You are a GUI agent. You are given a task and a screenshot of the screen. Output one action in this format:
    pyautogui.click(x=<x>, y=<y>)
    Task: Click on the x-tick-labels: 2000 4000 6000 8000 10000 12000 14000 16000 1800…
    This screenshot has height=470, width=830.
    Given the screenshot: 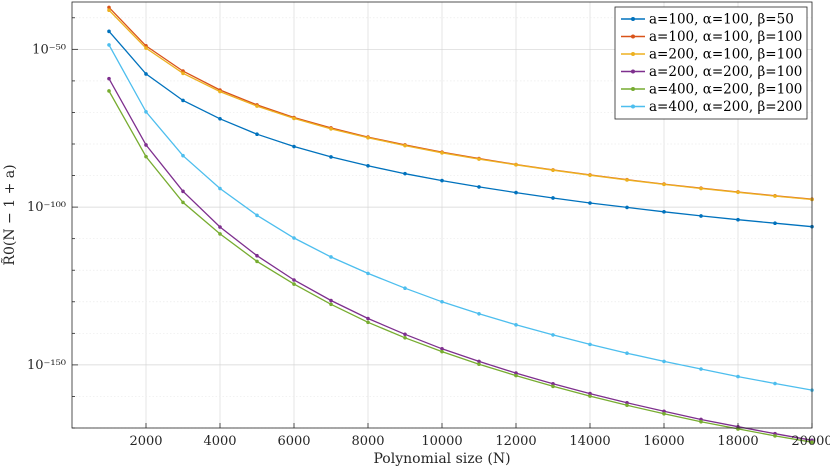 What is the action you would take?
    pyautogui.click(x=479, y=441)
    